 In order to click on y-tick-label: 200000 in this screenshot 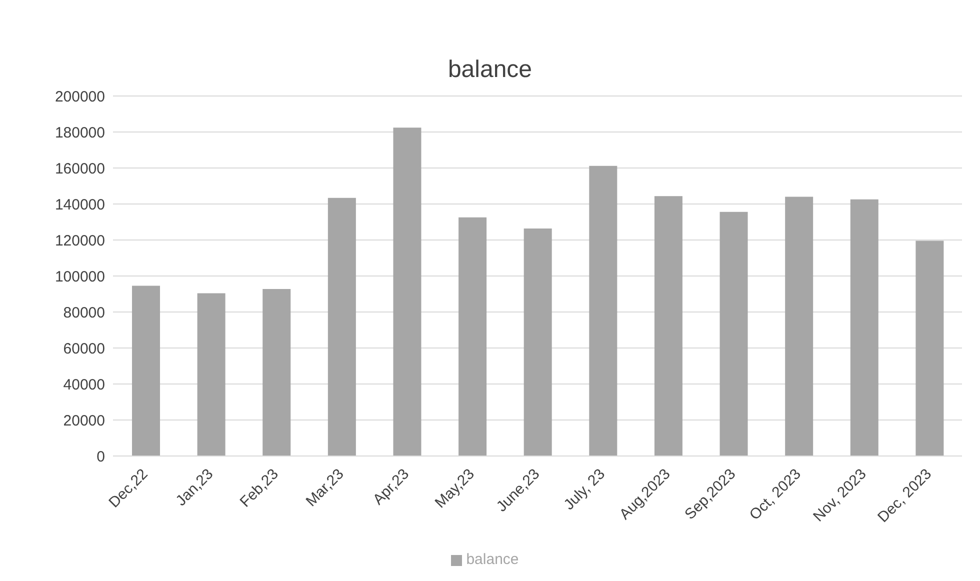, I will do `click(79, 97)`.